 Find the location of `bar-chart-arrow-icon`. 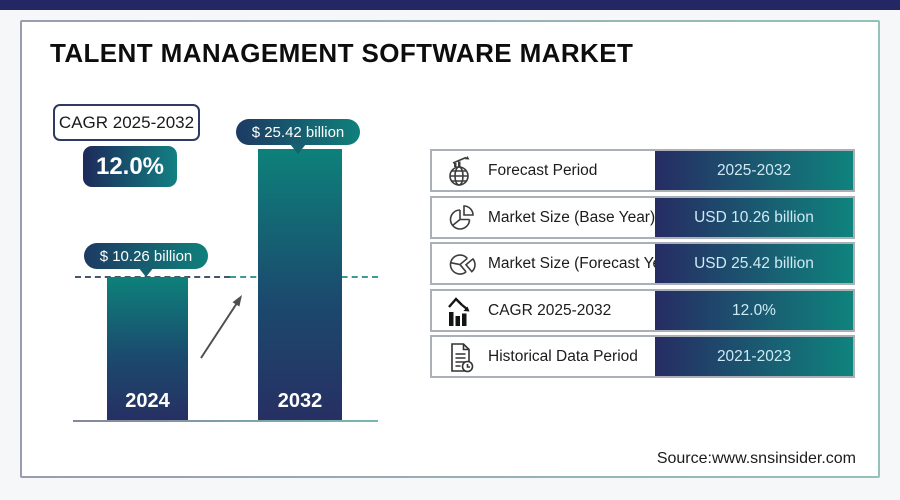

bar-chart-arrow-icon is located at coordinates (461, 312).